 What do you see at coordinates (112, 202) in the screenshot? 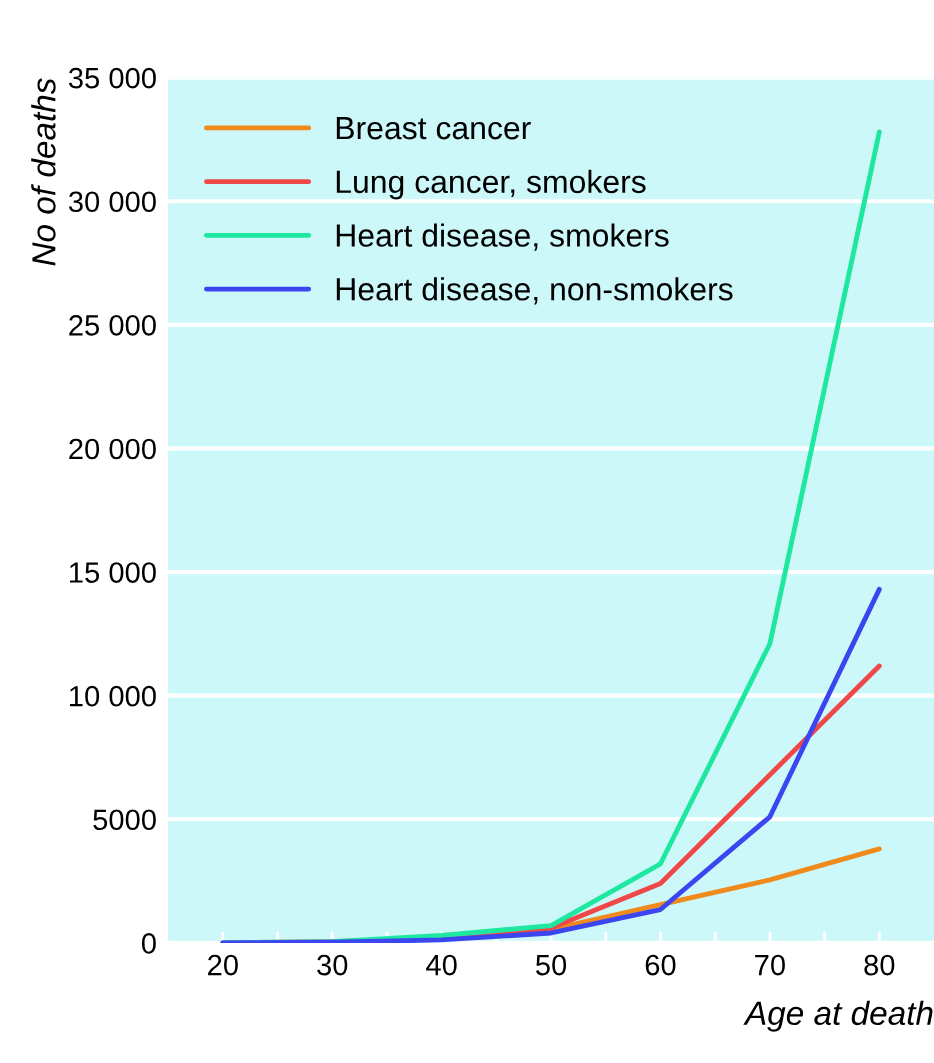
I see `y-tick-label: 30 000` at bounding box center [112, 202].